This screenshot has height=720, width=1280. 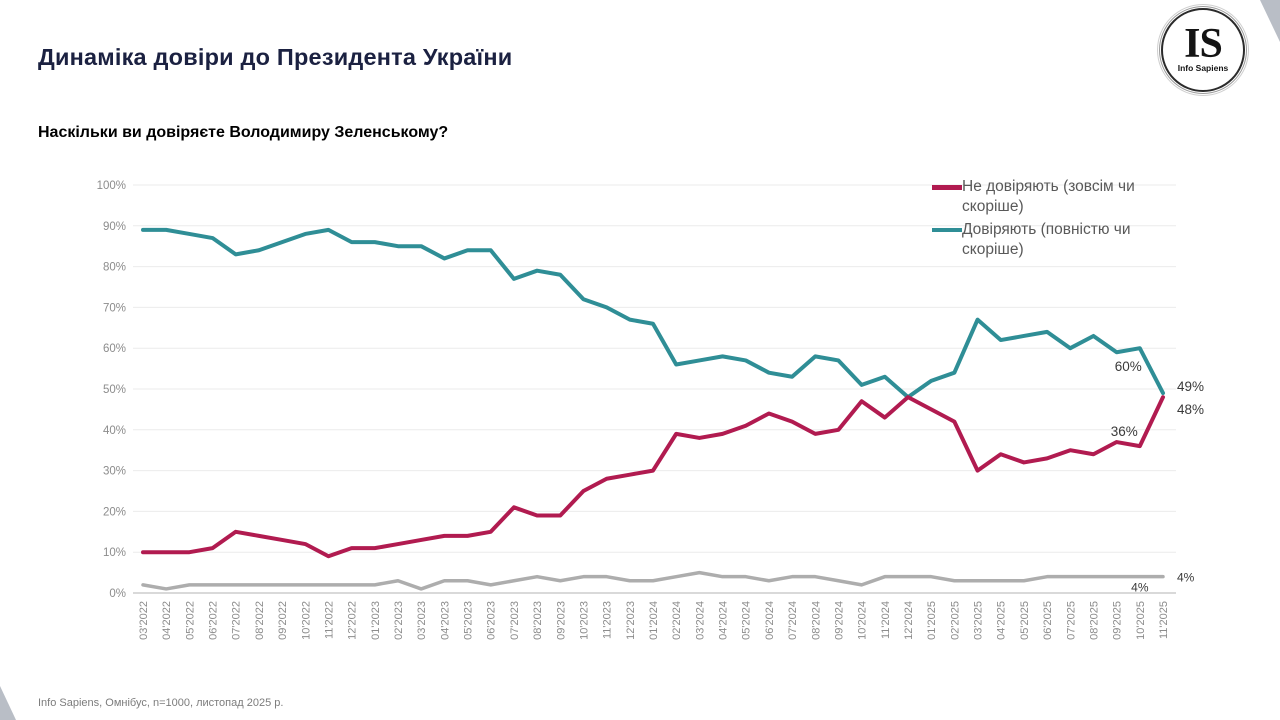 What do you see at coordinates (144, 620) in the screenshot?
I see `x-tick-label: 03'2022` at bounding box center [144, 620].